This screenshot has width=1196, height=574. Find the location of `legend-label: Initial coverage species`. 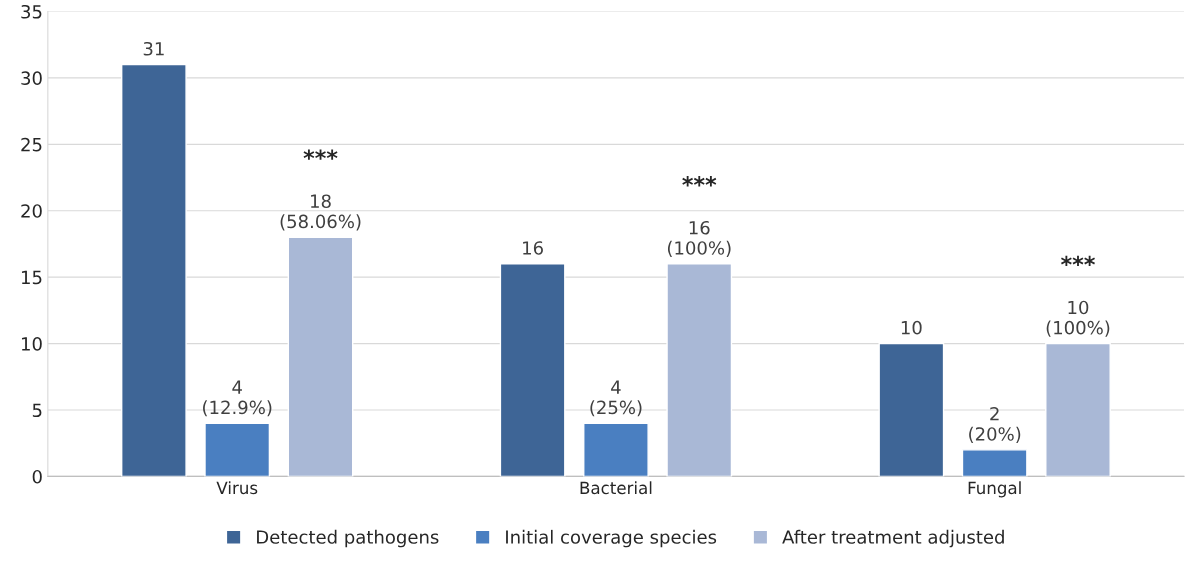

legend-label: Initial coverage species is located at coordinates (611, 538).